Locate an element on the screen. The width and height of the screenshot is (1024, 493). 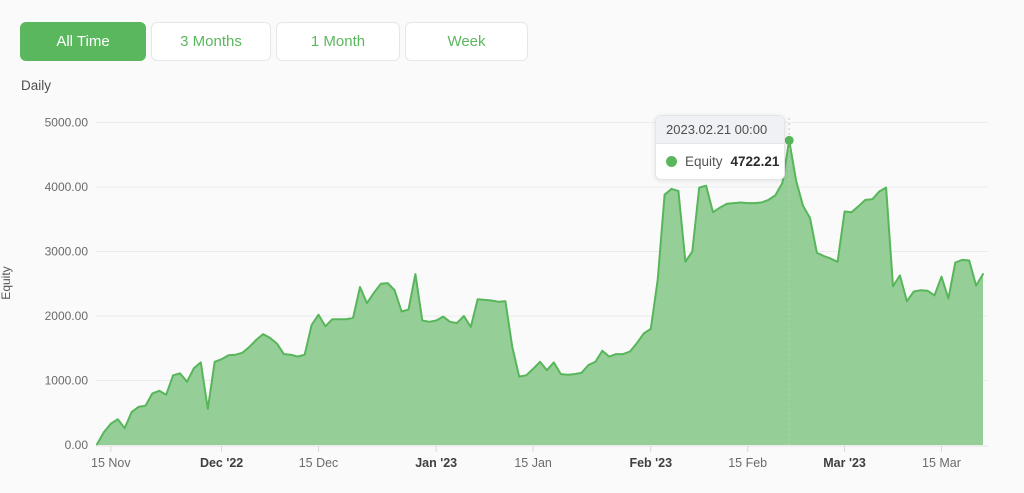
x-tick-label: Mar '23 is located at coordinates (844, 463).